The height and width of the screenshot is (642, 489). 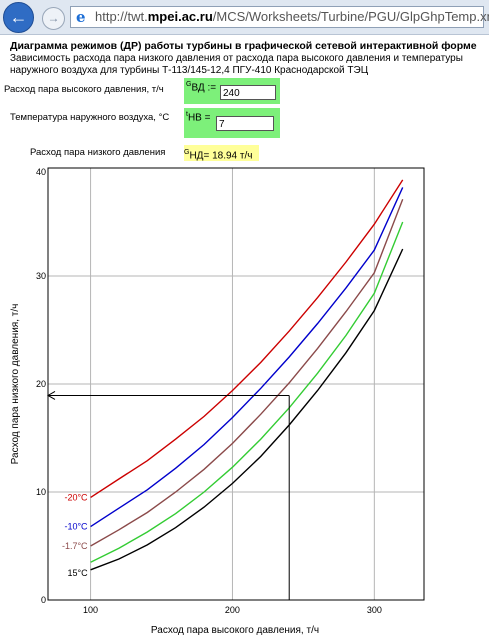 I want to click on series-label: 15°C, so click(x=77, y=573).